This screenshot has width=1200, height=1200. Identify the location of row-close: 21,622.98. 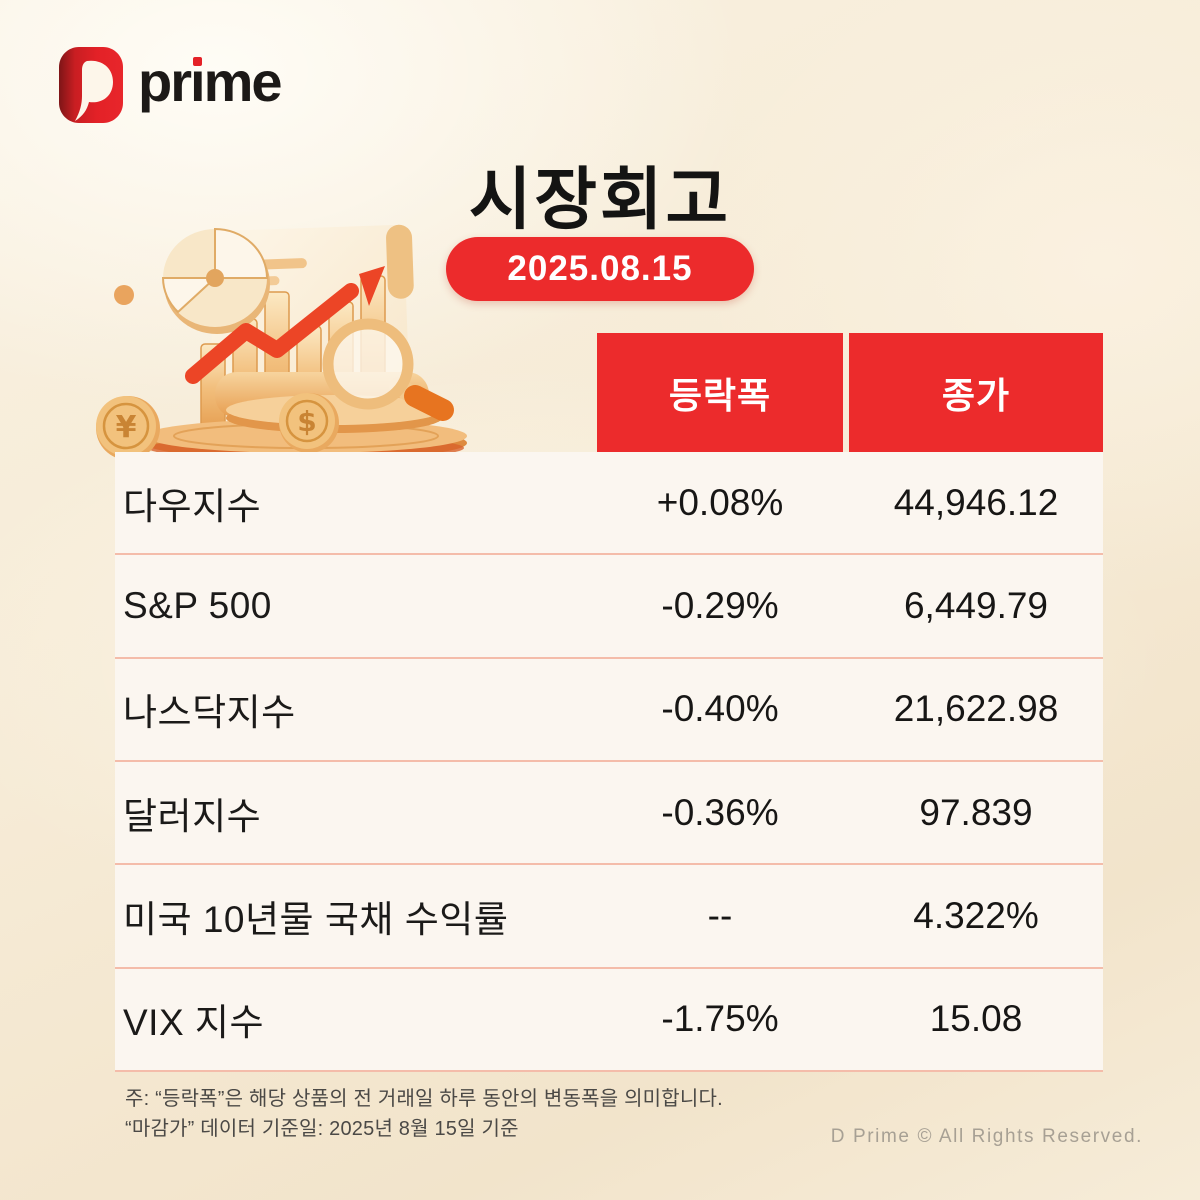
(976, 709).